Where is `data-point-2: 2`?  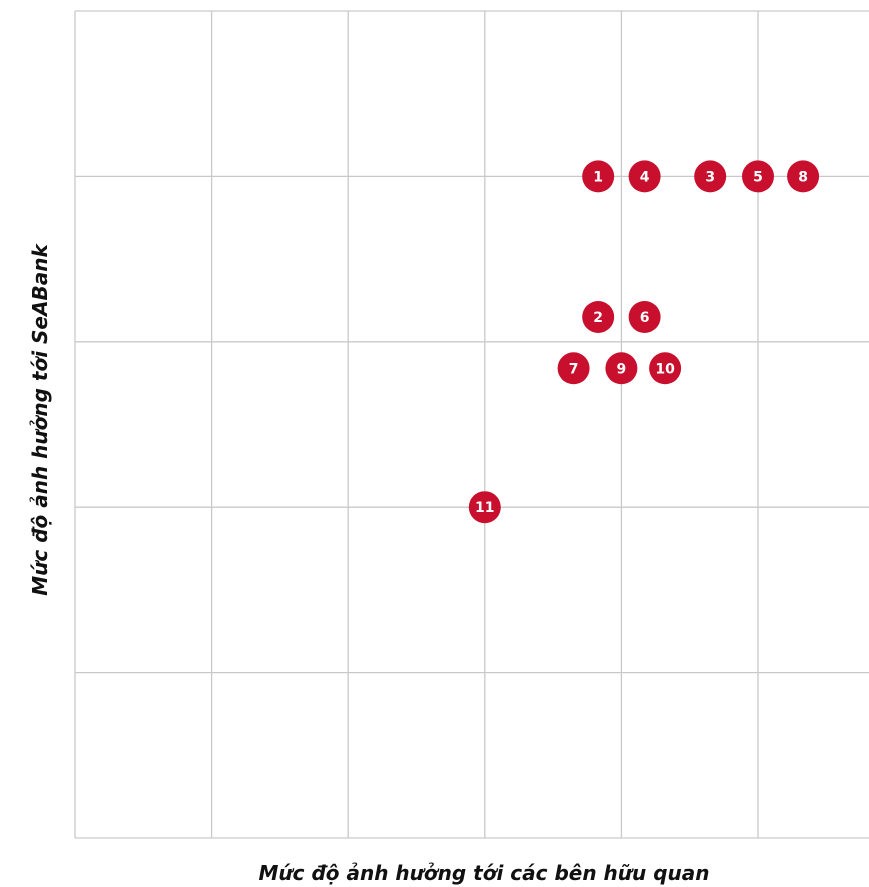
data-point-2: 2 is located at coordinates (598, 316).